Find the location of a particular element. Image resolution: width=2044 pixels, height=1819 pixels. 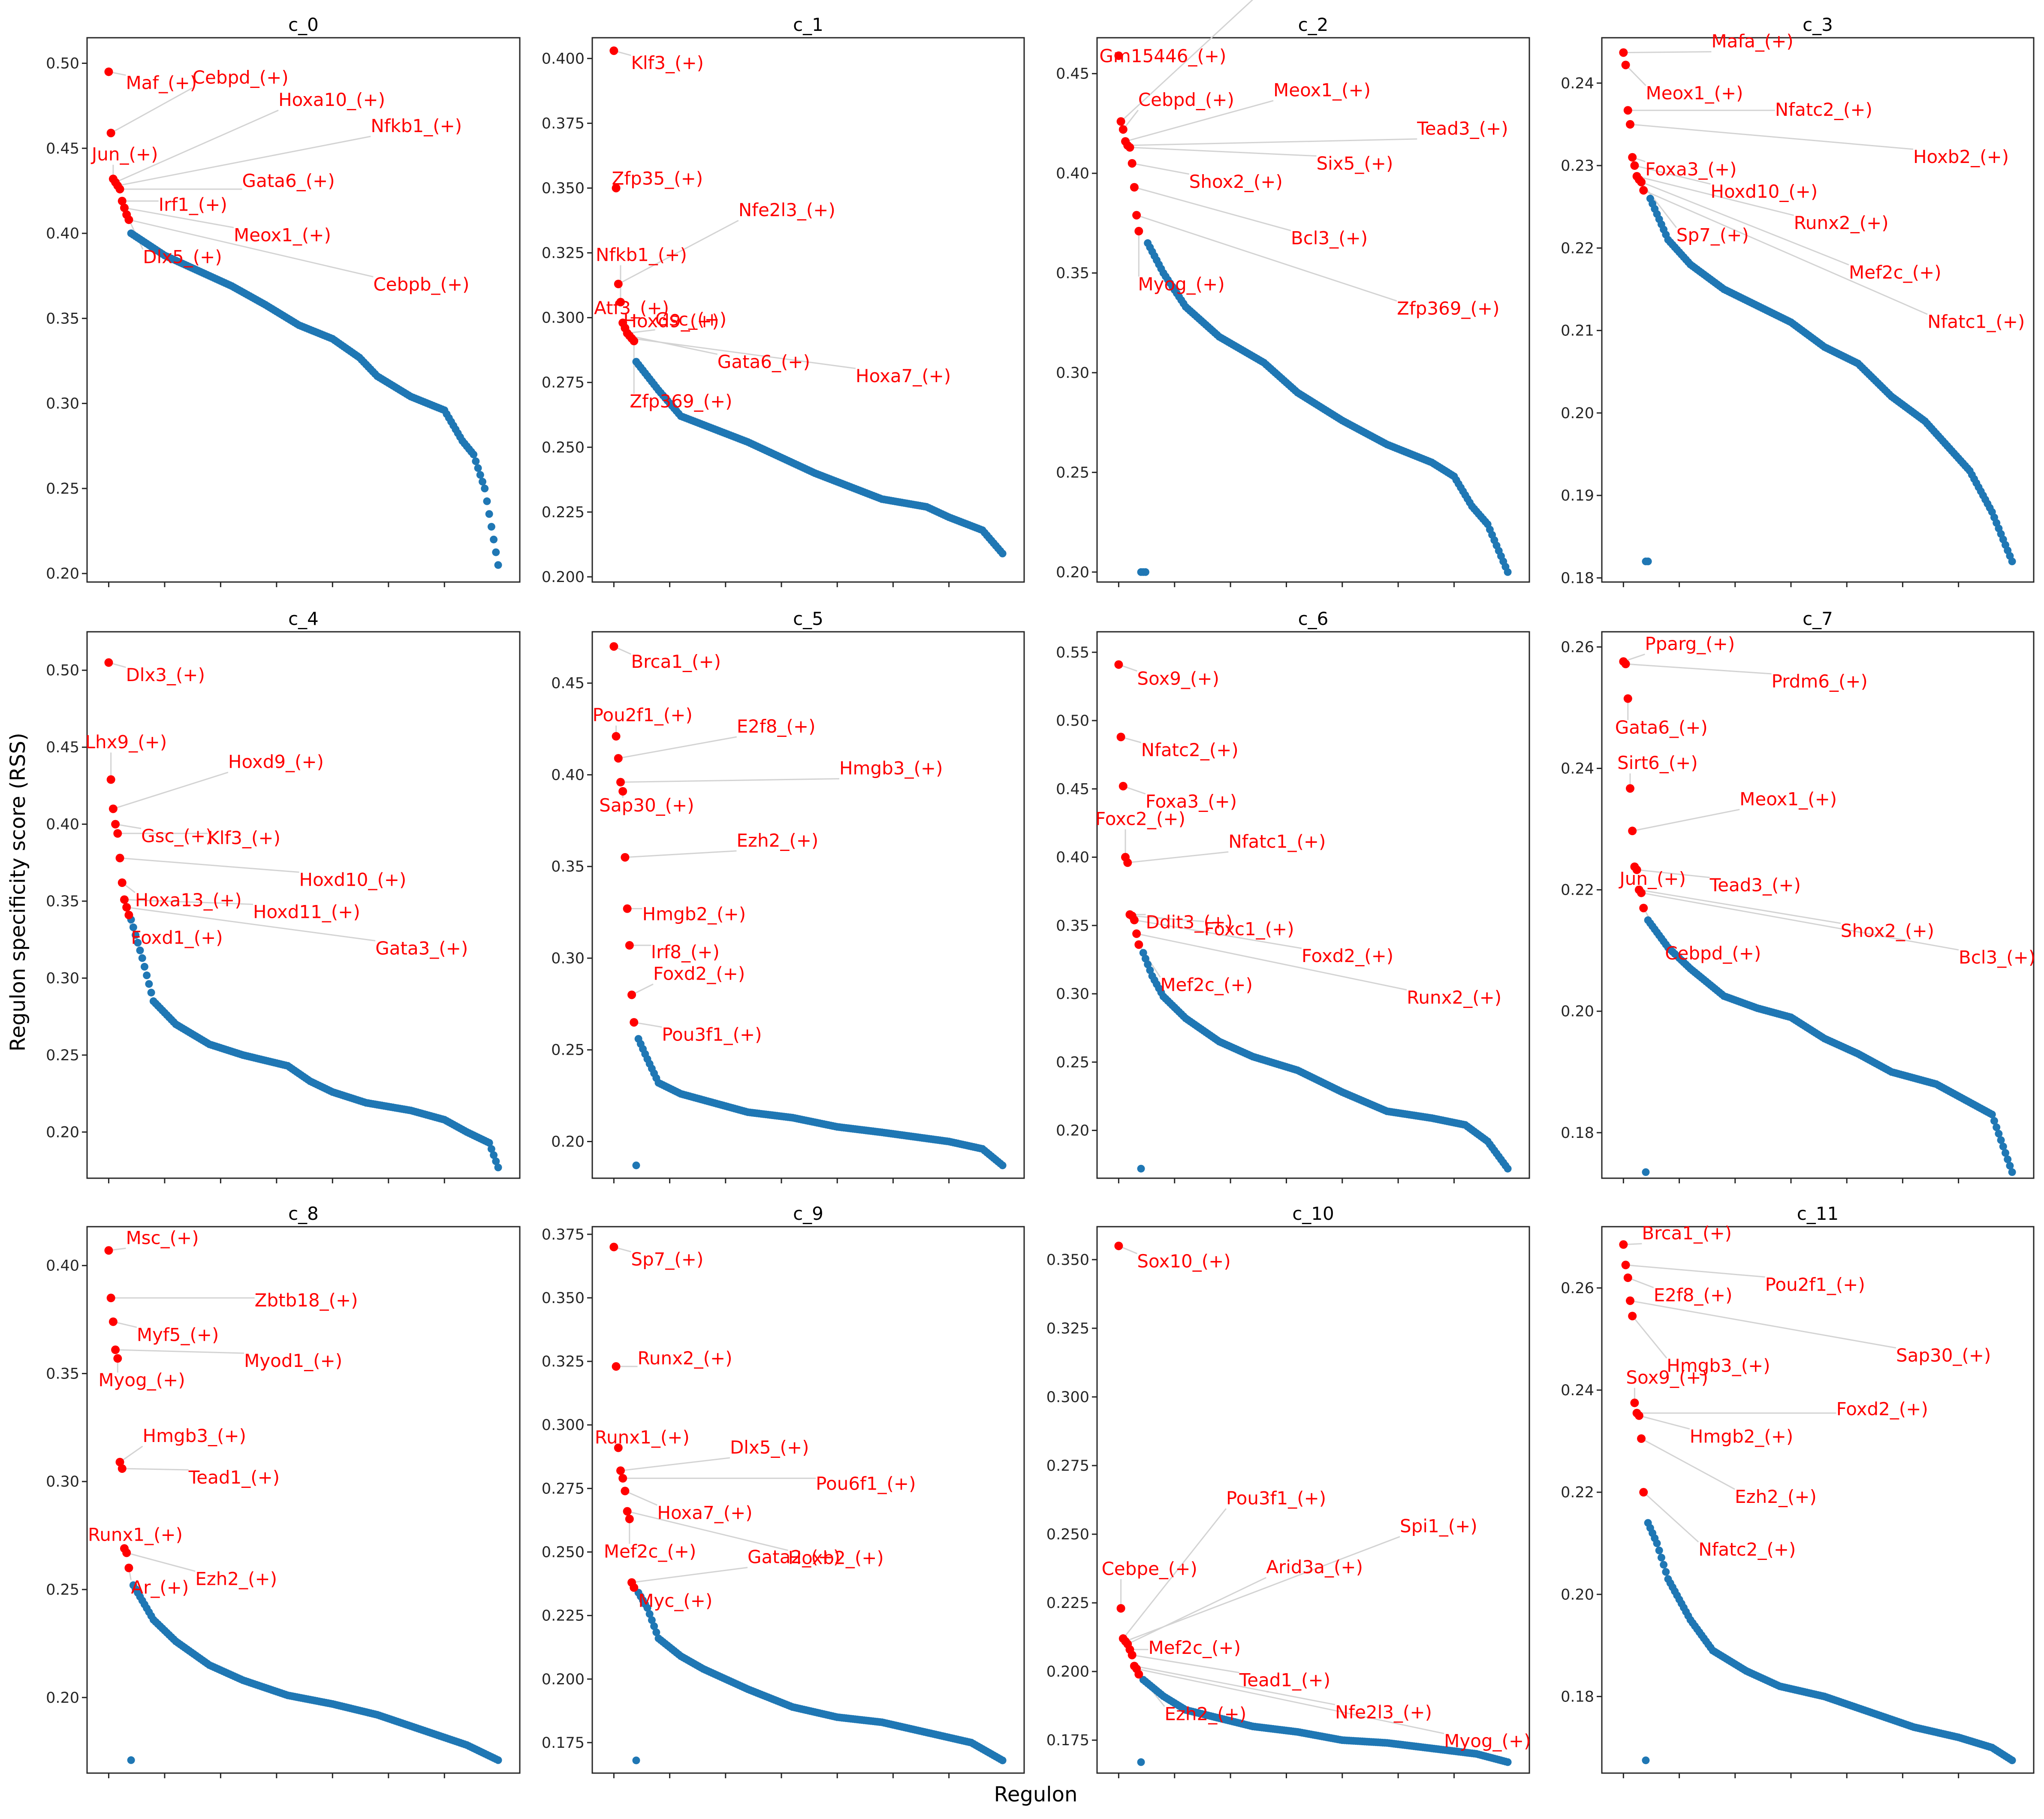

top-regulon-label: Sap30_(+) is located at coordinates (1943, 1355).